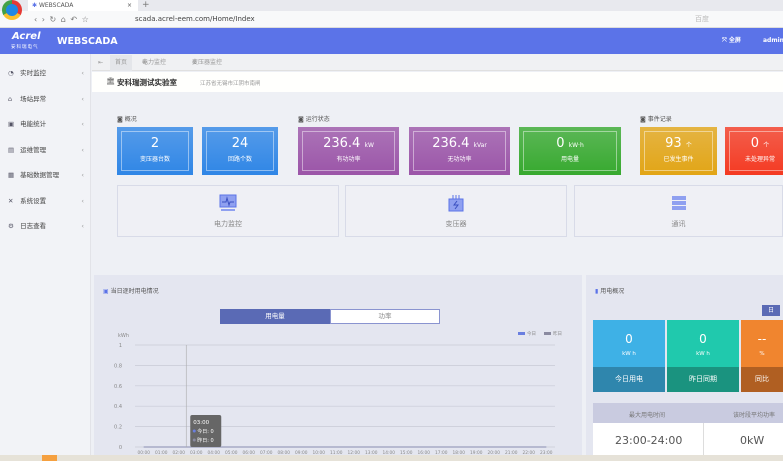 This screenshot has width=783, height=461. I want to click on stat-card: 0 个未处理异常, so click(754, 151).